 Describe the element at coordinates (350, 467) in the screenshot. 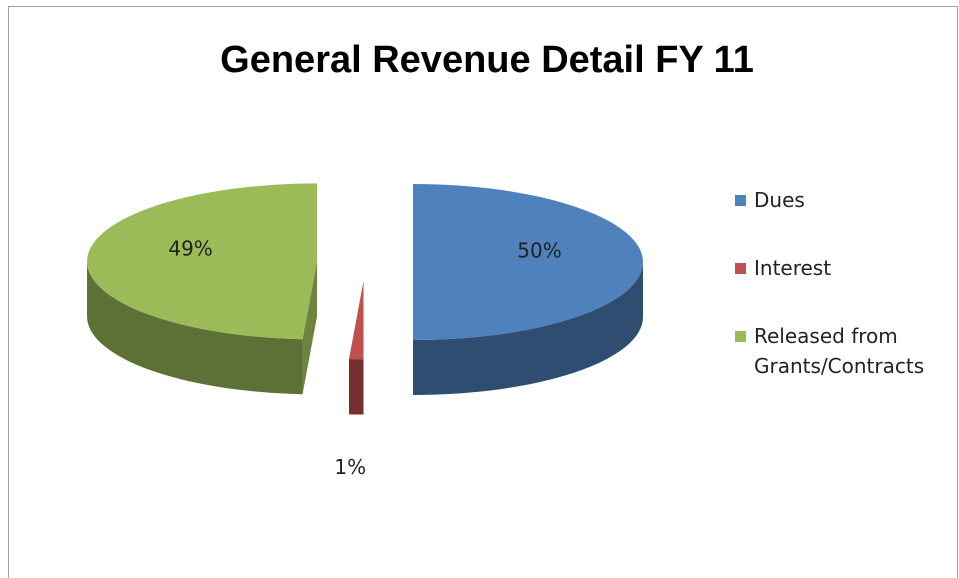

I see `data-label: 1%` at that location.